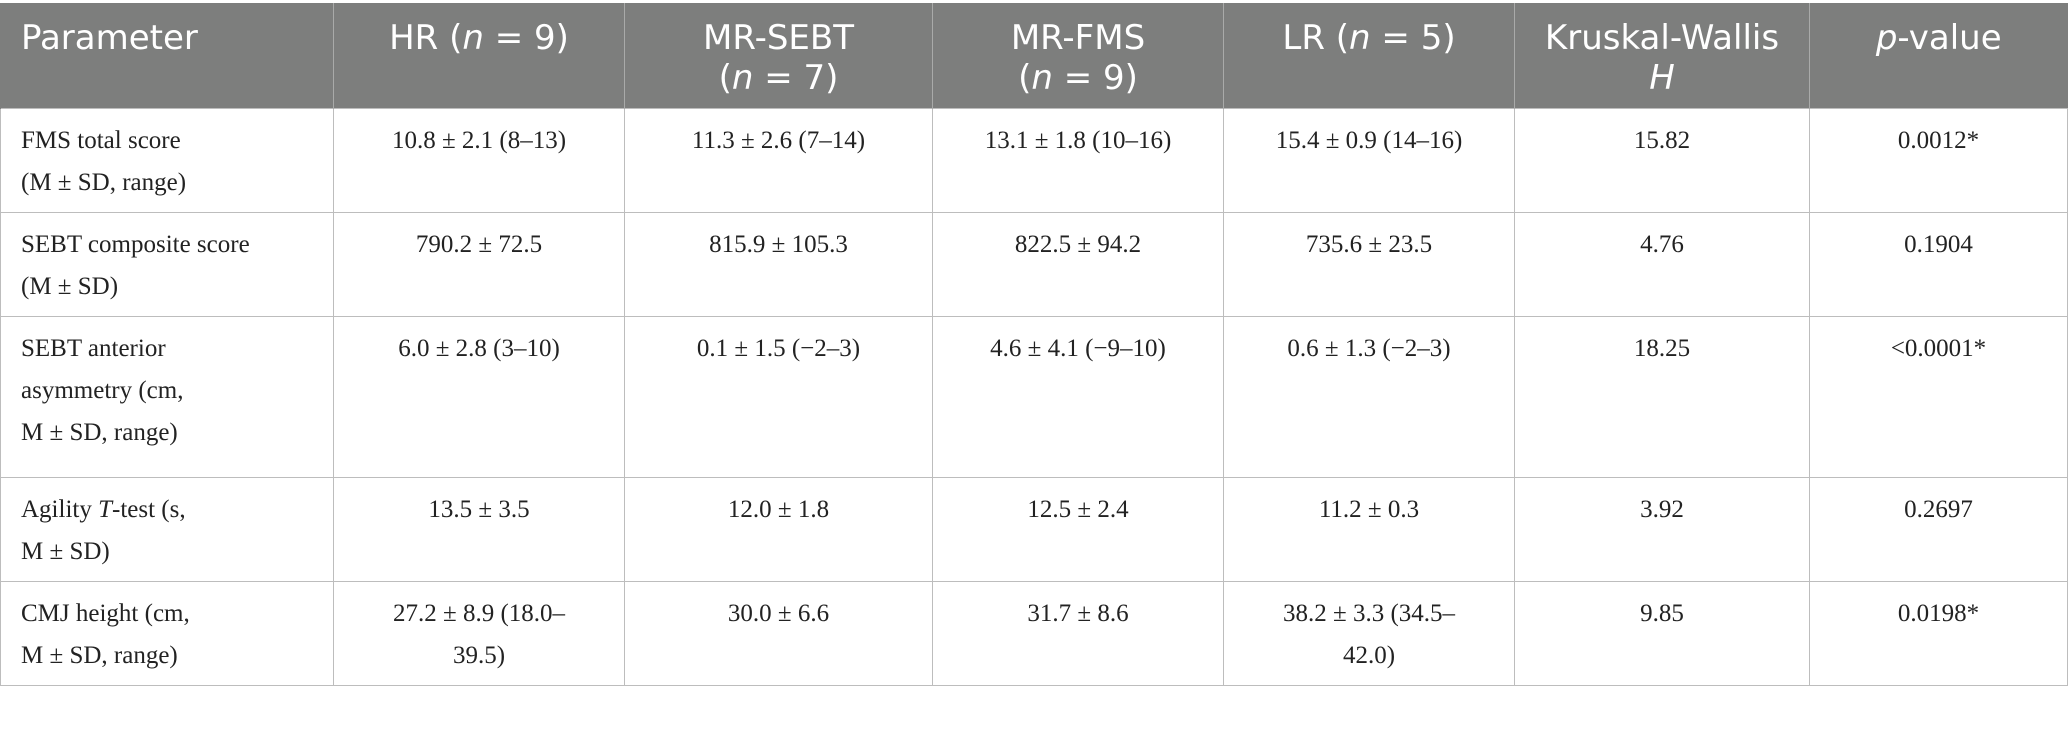 Image resolution: width=2068 pixels, height=740 pixels. What do you see at coordinates (778, 160) in the screenshot?
I see `cell-mr-sebt: 11.3 ± 2.6 (7–14)` at bounding box center [778, 160].